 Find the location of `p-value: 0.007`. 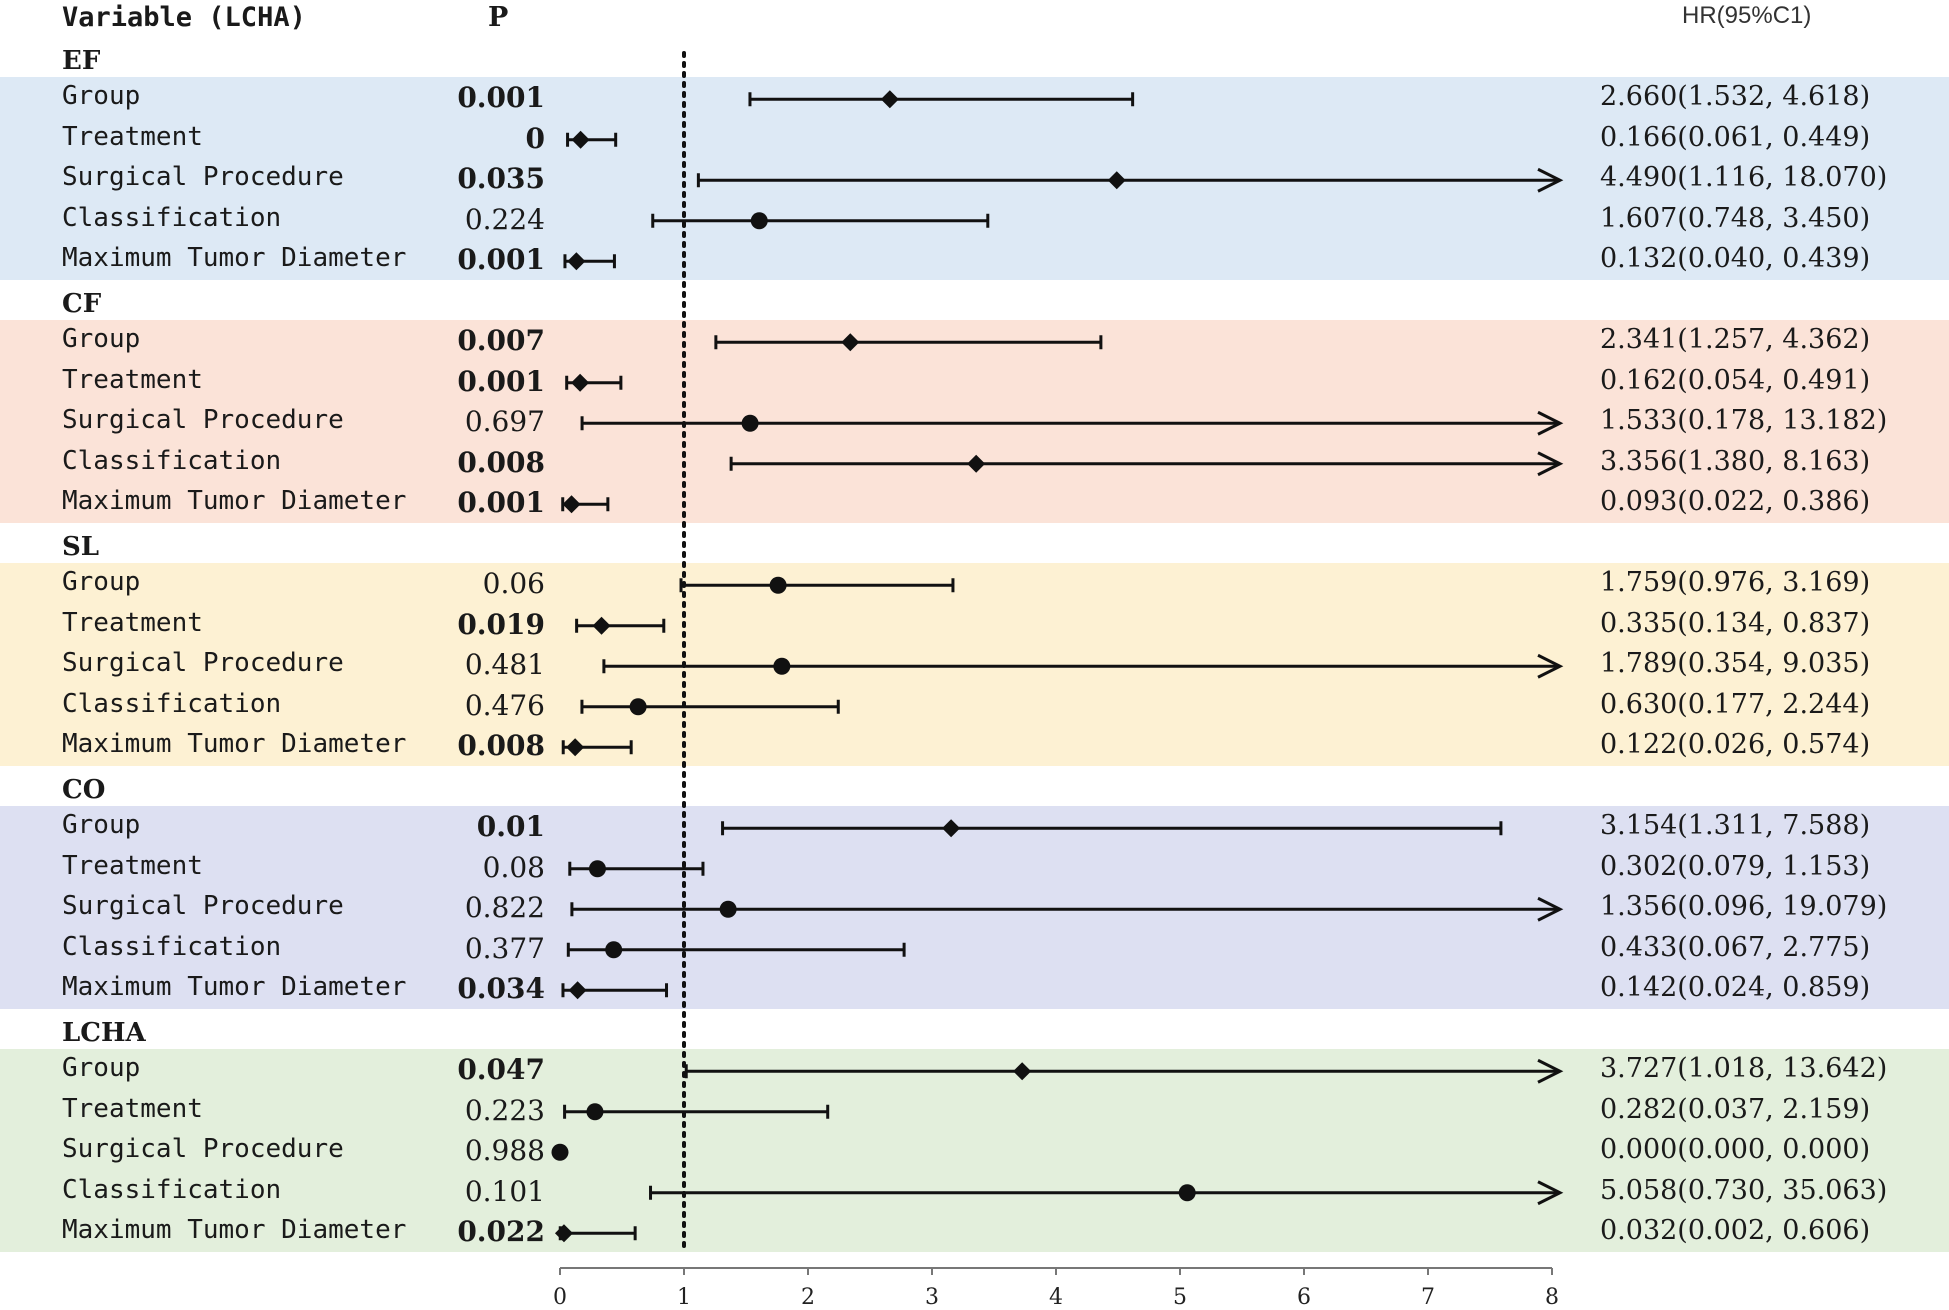

p-value: 0.007 is located at coordinates (501, 340).